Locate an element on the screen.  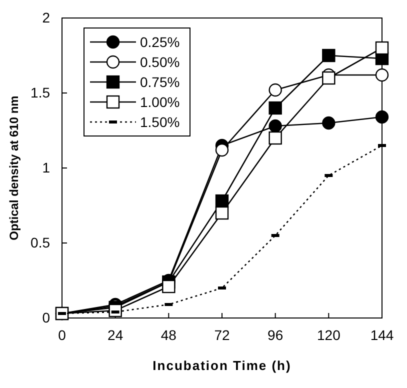
x-tick-label: 24 is located at coordinates (116, 334).